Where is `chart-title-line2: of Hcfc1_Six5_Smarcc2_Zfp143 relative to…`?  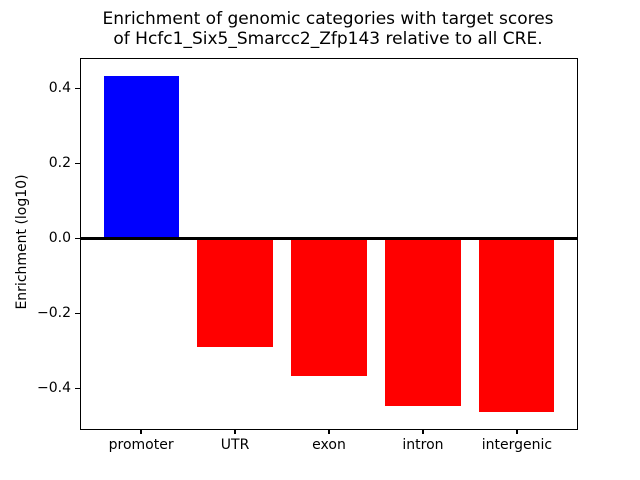 chart-title-line2: of Hcfc1_Six5_Smarcc2_Zfp143 relative to… is located at coordinates (328, 39).